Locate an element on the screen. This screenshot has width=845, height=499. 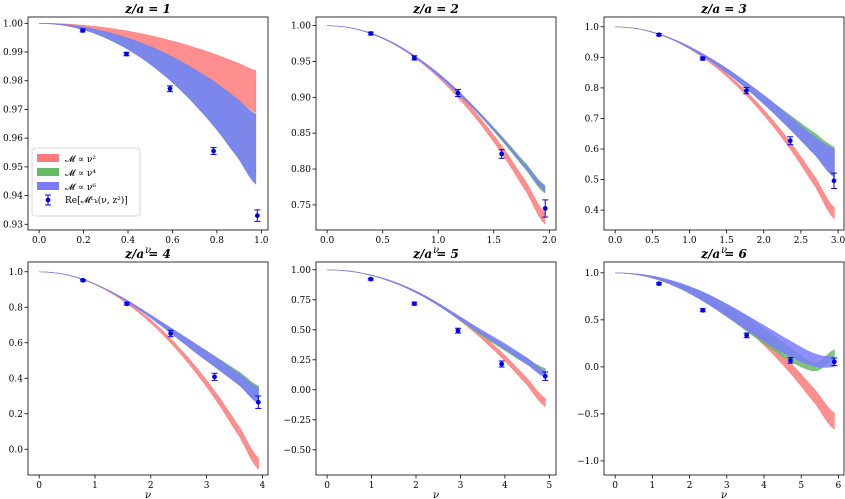
y-tick-label: 0.4 is located at coordinates (592, 211).